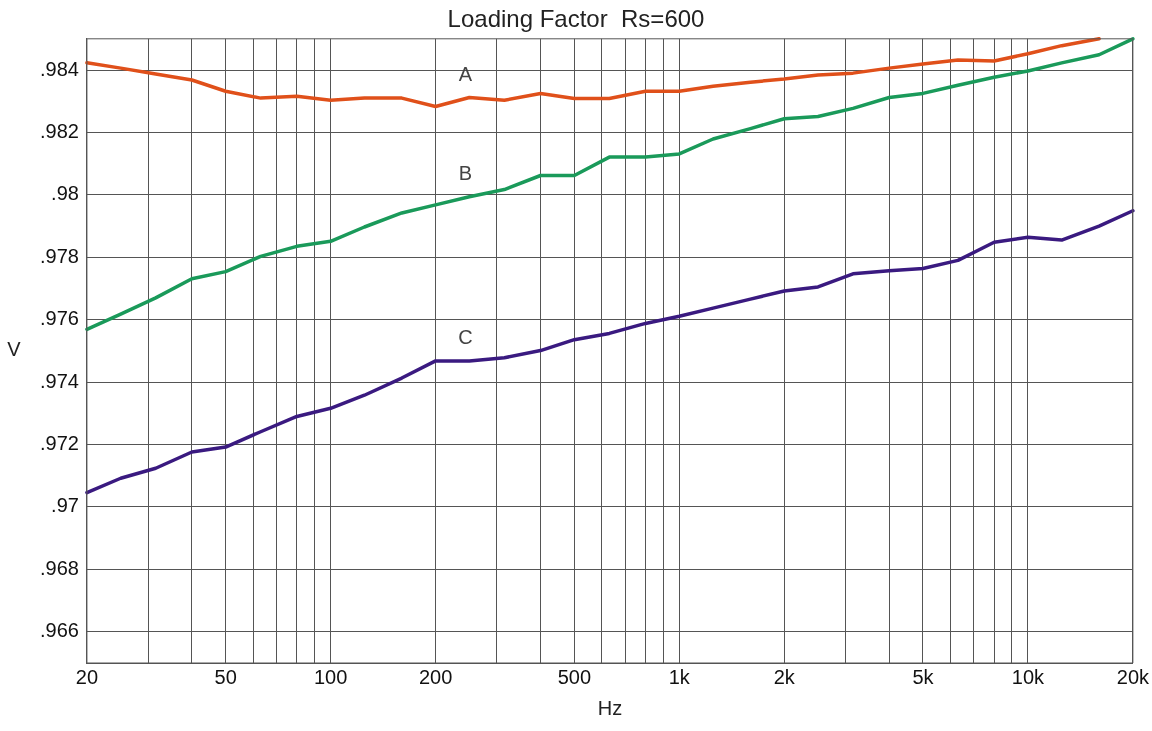 This screenshot has height=731, width=1152. What do you see at coordinates (465, 337) in the screenshot?
I see `series-label: C` at bounding box center [465, 337].